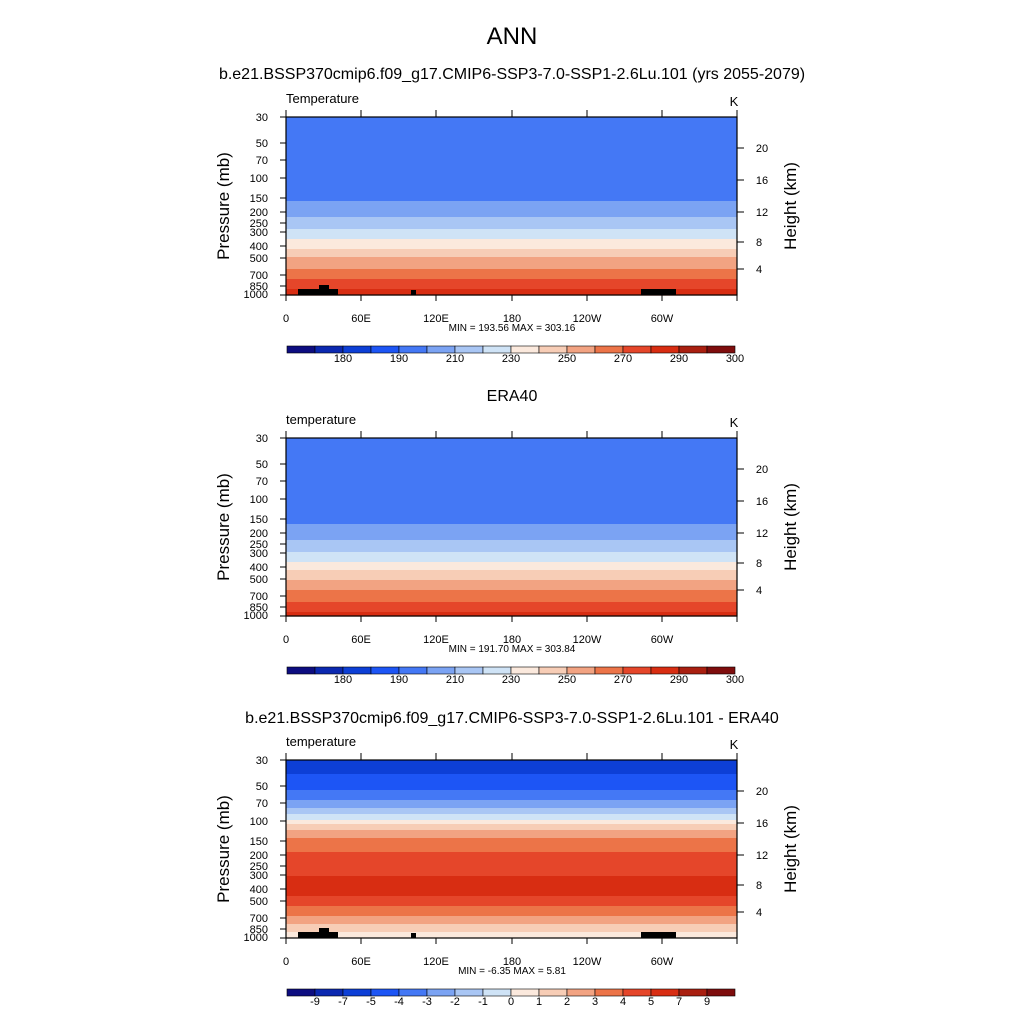 This screenshot has width=1024, height=1024. What do you see at coordinates (539, 359) in the screenshot?
I see `colorbar-labels: 180 190 210 230 250 270 290 300` at bounding box center [539, 359].